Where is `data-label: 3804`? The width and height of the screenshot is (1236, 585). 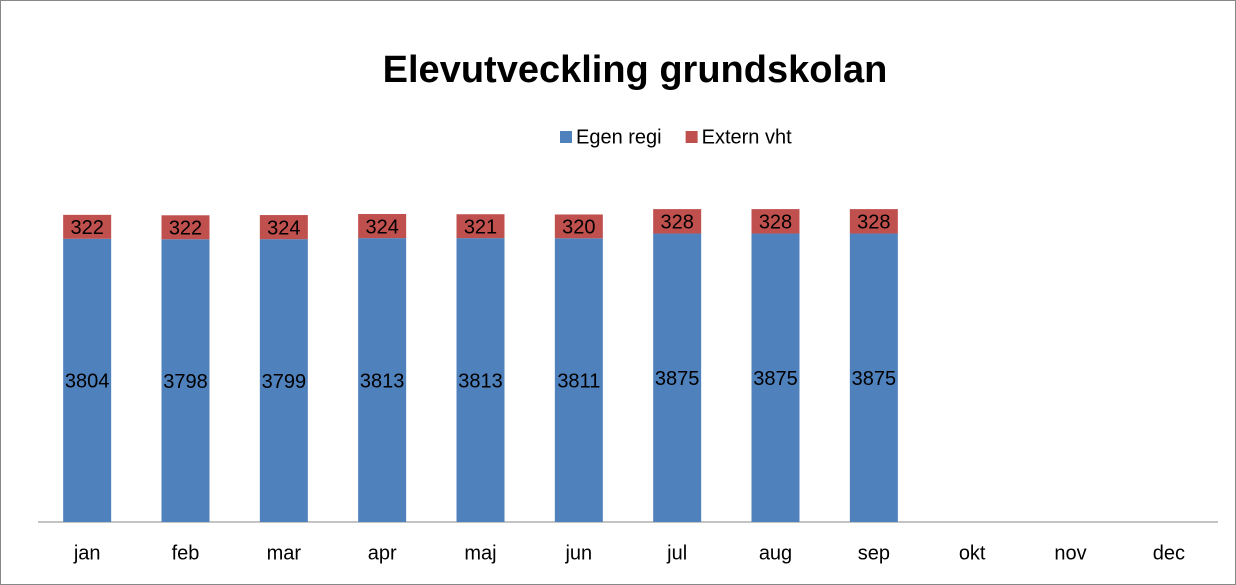 data-label: 3804 is located at coordinates (87, 382).